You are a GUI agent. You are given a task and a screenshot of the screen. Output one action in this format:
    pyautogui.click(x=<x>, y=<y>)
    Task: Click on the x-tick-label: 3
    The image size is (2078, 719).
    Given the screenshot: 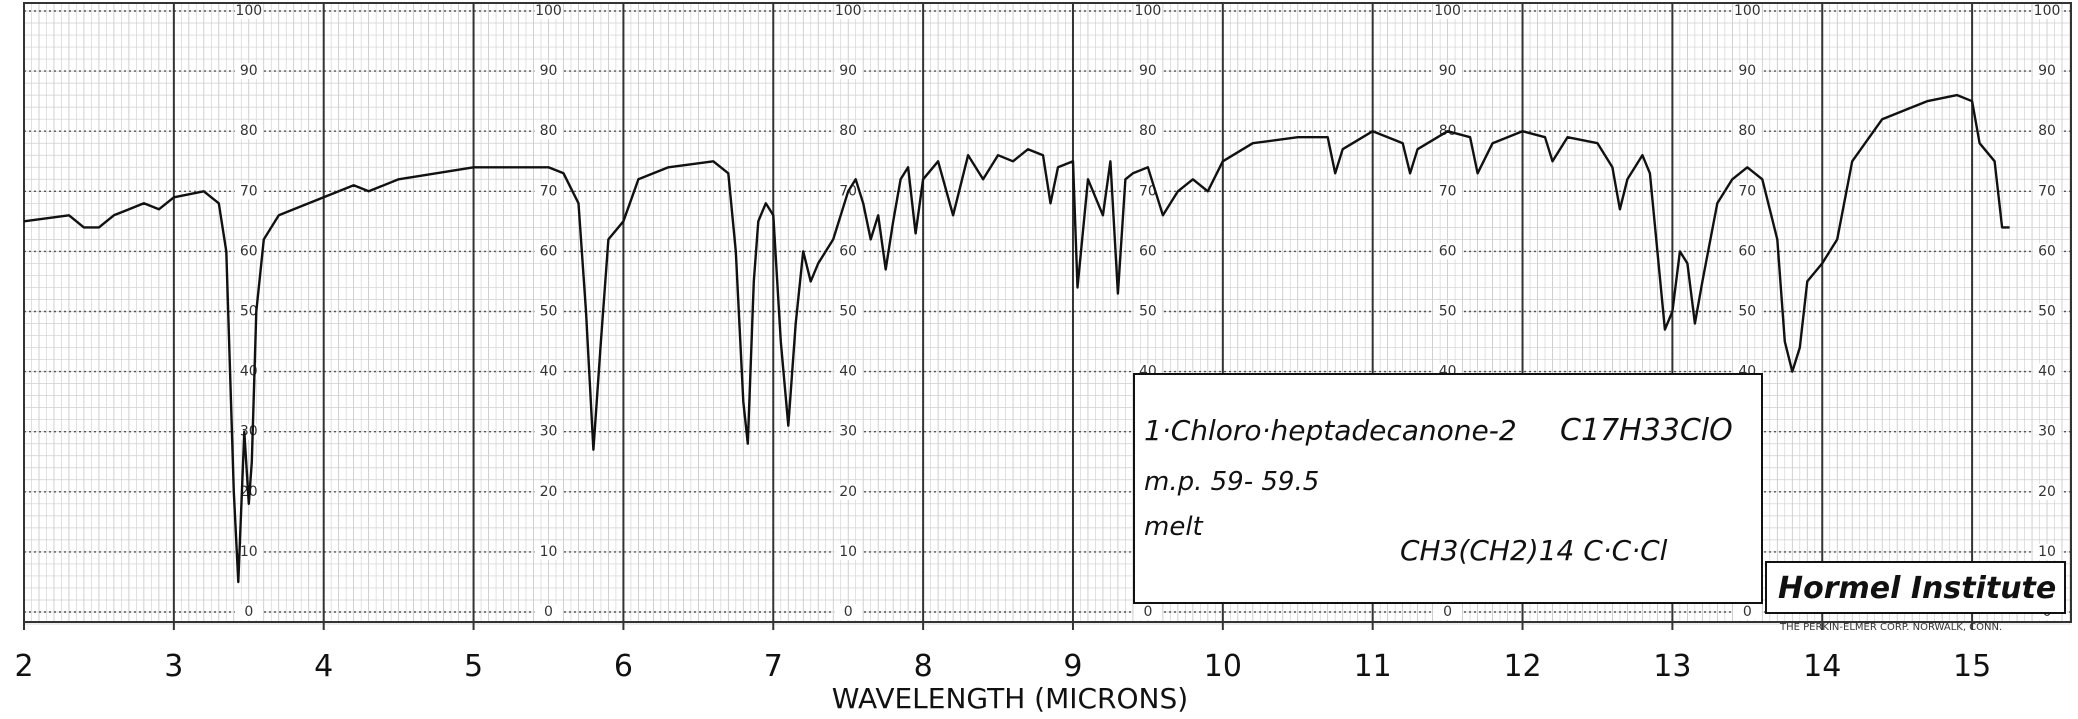 What is the action you would take?
    pyautogui.click(x=173, y=666)
    